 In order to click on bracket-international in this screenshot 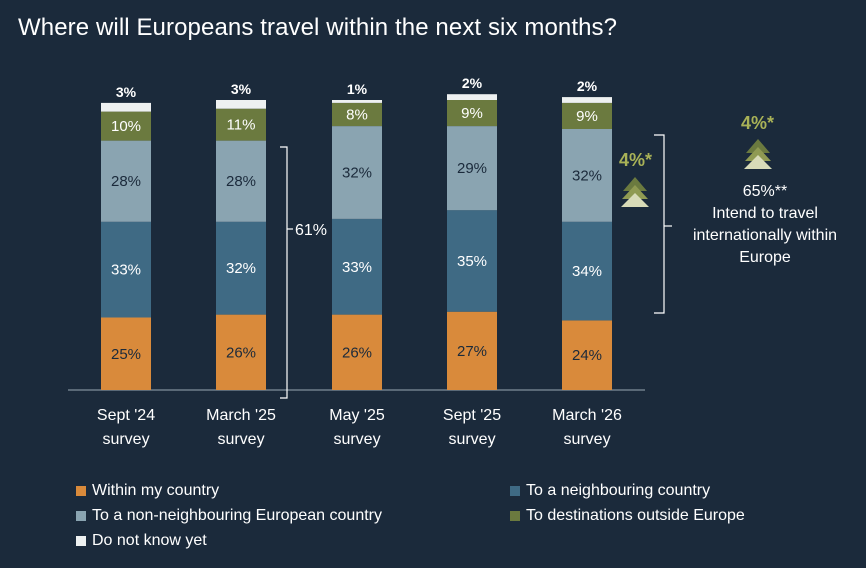, I will do `click(659, 224)`.